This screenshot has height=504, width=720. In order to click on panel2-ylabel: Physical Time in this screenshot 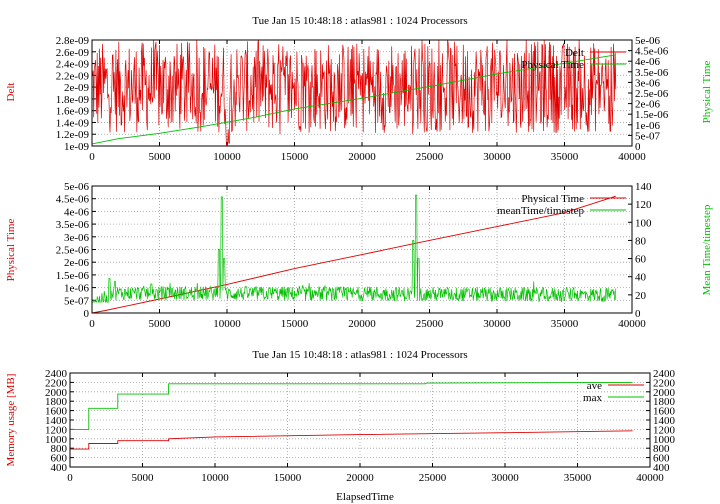, I will do `click(11, 250)`.